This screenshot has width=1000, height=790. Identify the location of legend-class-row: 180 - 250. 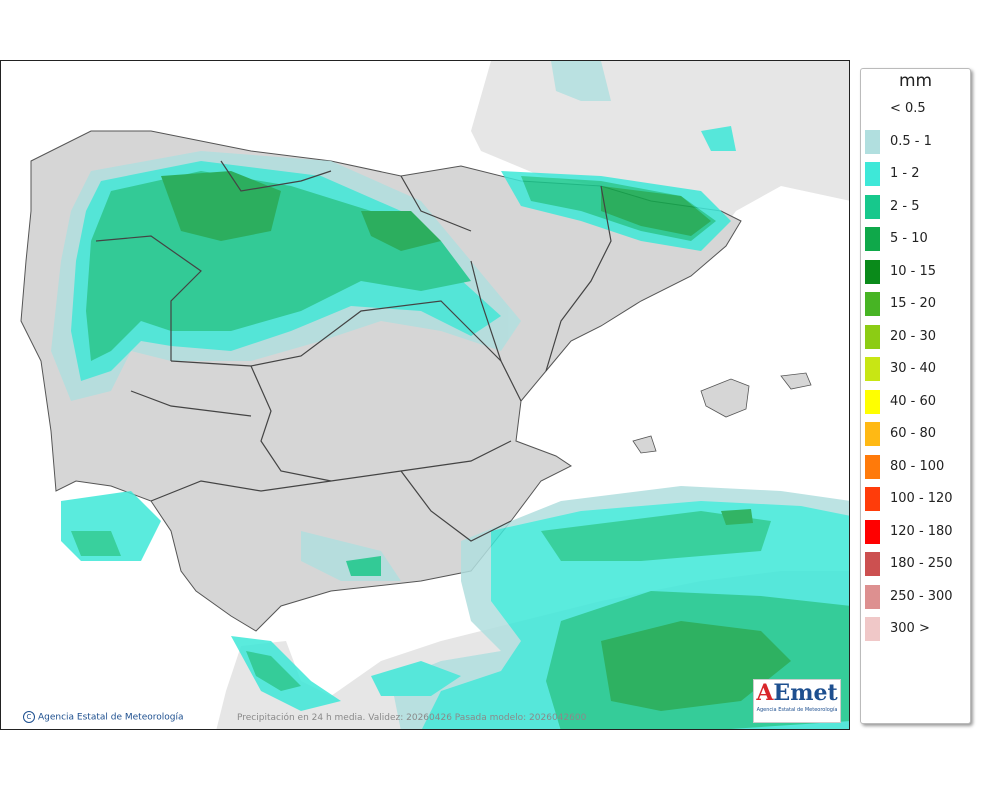
(915, 564).